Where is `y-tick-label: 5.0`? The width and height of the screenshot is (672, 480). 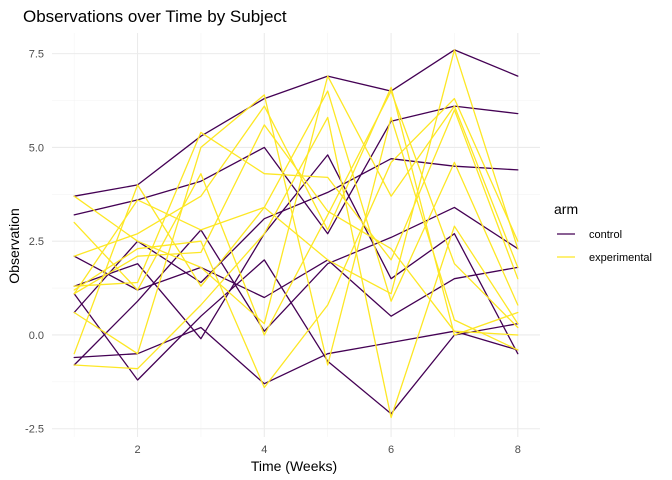 y-tick-label: 5.0 is located at coordinates (36, 148).